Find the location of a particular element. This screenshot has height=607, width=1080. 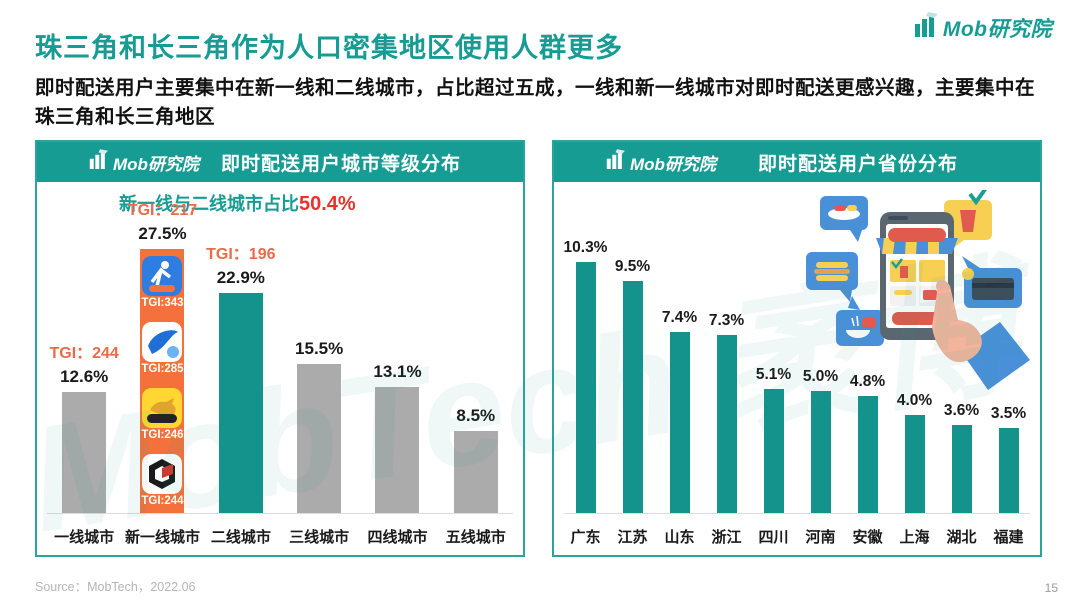

city-tier-chart-header: Mob研究院 即时配送用户城市等级分布 is located at coordinates (280, 162).